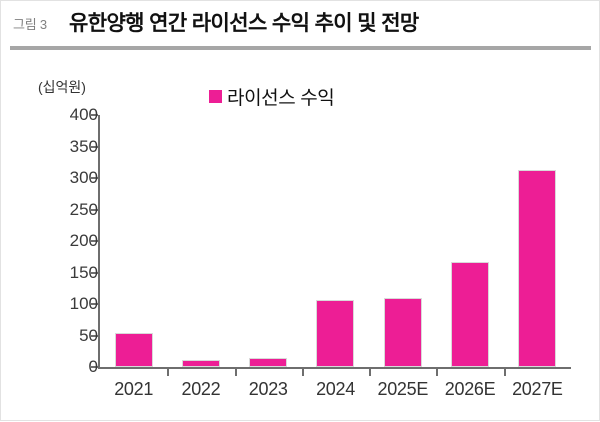 The width and height of the screenshot is (600, 422). Describe the element at coordinates (83, 240) in the screenshot. I see `y-axis-tick-label: 200` at that location.